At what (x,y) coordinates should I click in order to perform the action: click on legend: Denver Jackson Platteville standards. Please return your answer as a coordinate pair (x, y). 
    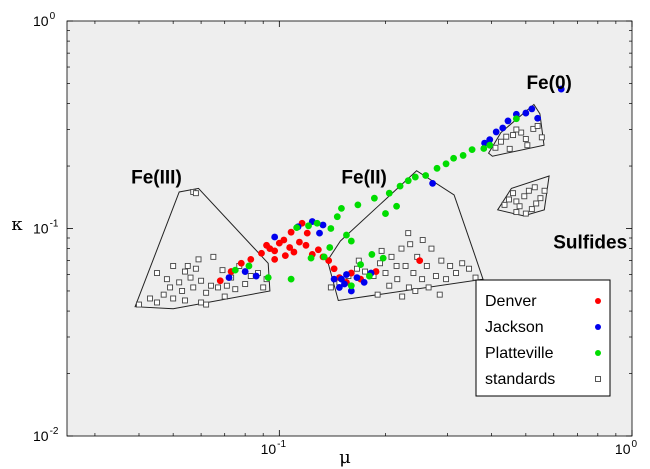
    Looking at the image, I should click on (543, 338).